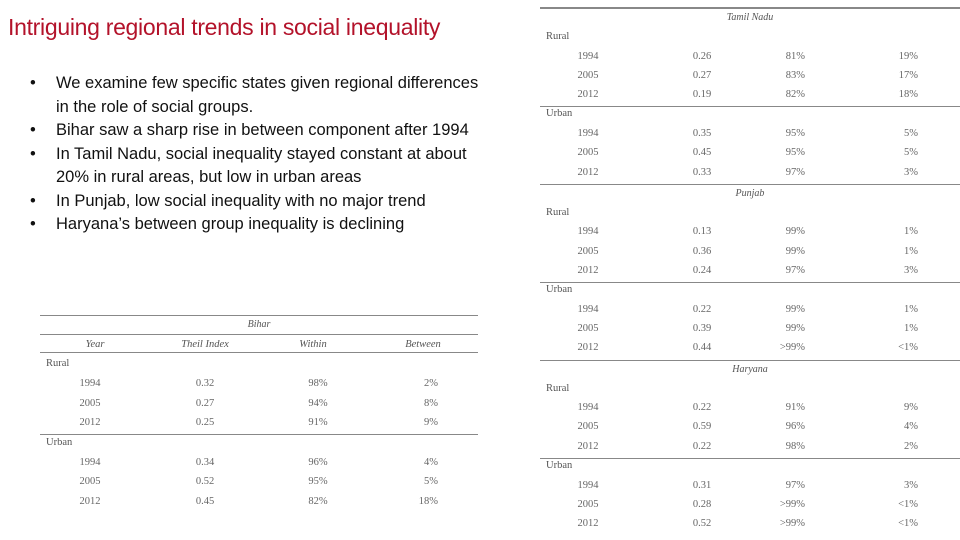  I want to click on column-header: Between, so click(423, 344).